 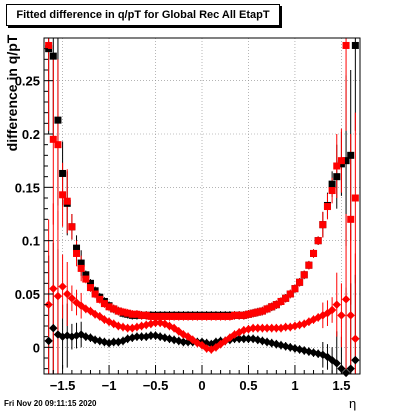 What do you see at coordinates (31, 134) in the screenshot?
I see `y-tick-label: 0.2` at bounding box center [31, 134].